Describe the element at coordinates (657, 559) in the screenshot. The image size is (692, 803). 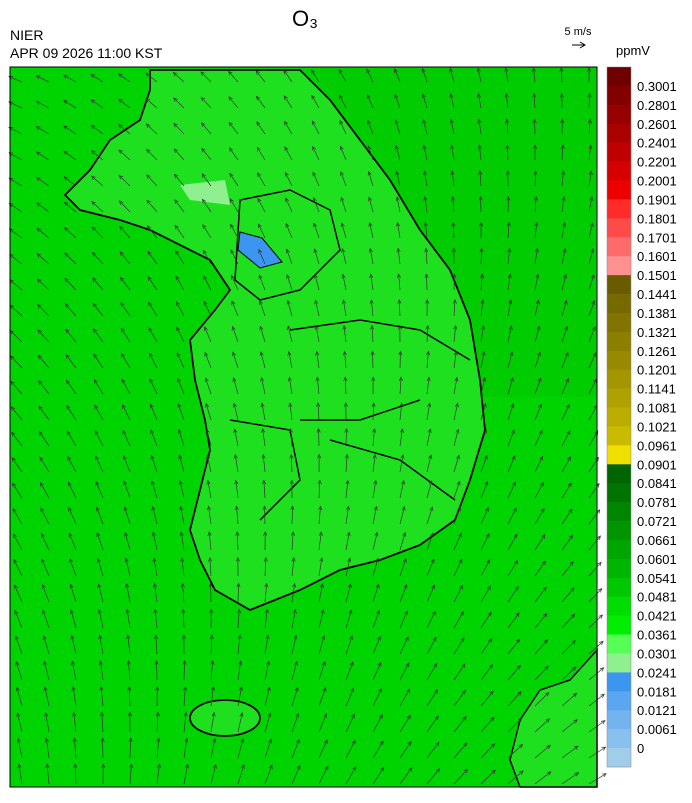
I see `colorbar-label: 0.0601` at that location.